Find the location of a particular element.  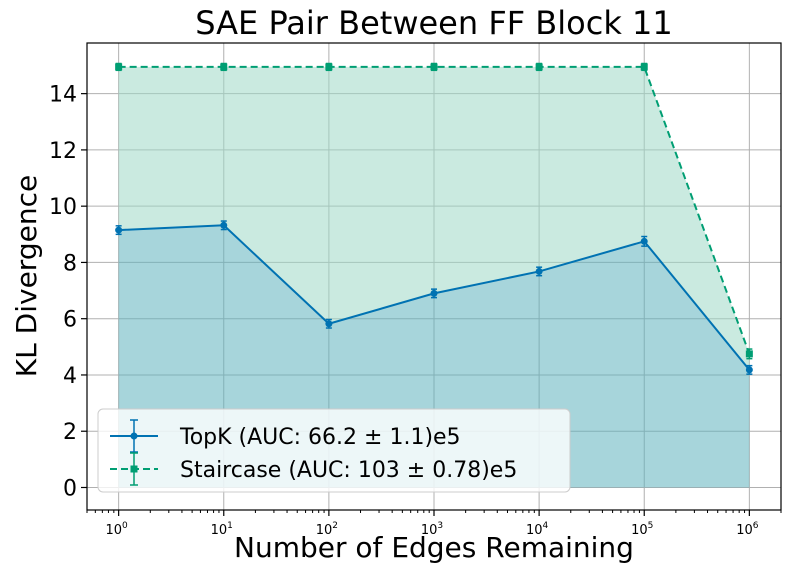

y-tick-label: 2 is located at coordinates (70, 432).